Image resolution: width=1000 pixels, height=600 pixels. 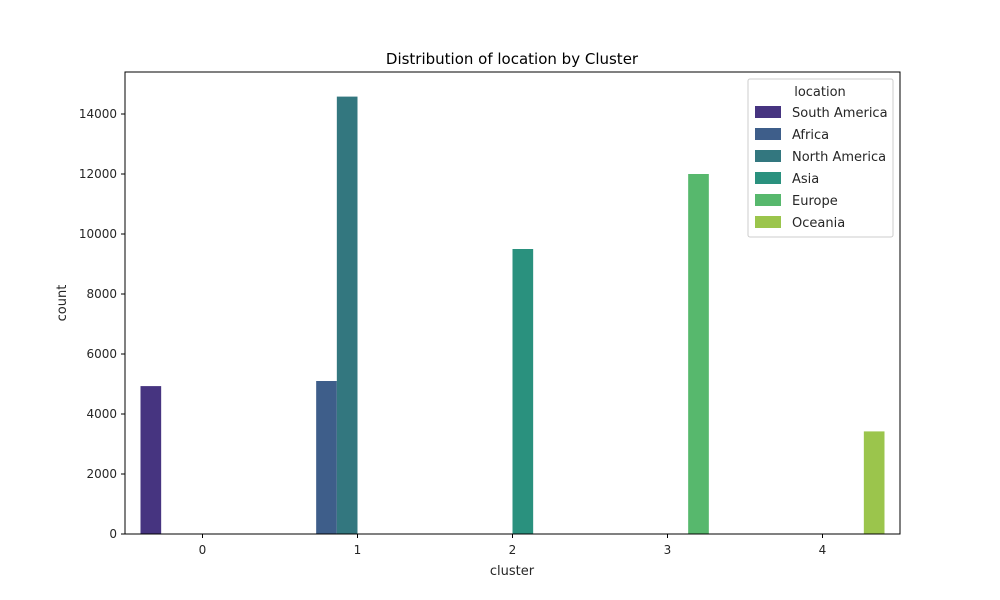 What do you see at coordinates (98, 114) in the screenshot?
I see `y-tick-label: 14000` at bounding box center [98, 114].